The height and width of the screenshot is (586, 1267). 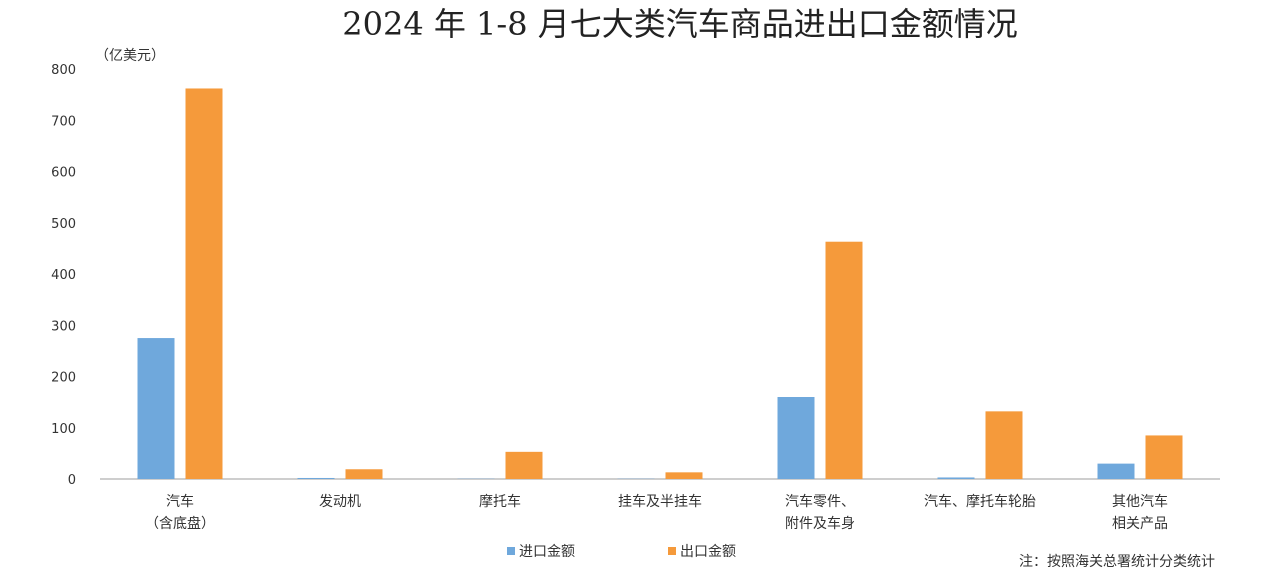 I want to click on x-tick-label: 发动机, so click(x=340, y=502).